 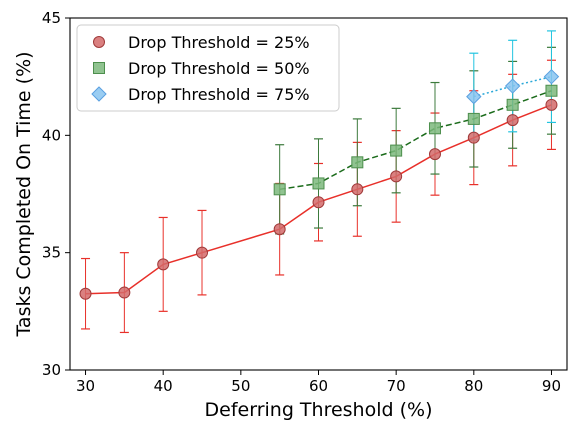 I want to click on x-axis-label: Deferring Threshold (%), so click(x=319, y=410).